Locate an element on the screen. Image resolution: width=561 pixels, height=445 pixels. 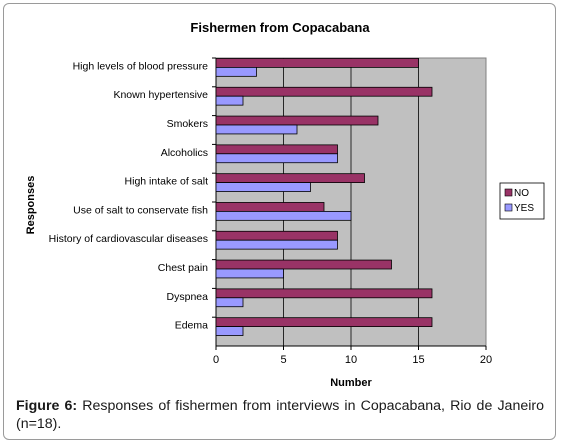
y-axis-label: Responses is located at coordinates (31, 205).